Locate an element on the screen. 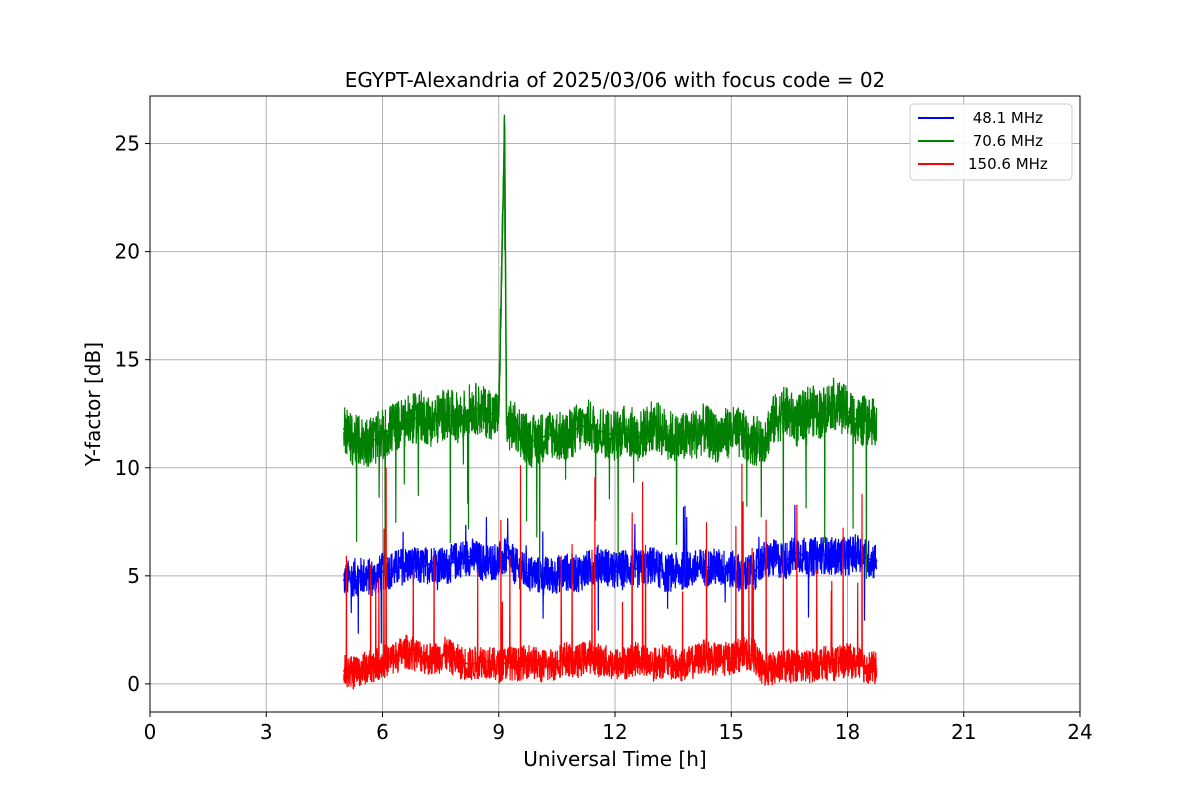  y-tick-label: 0 is located at coordinates (133, 684).